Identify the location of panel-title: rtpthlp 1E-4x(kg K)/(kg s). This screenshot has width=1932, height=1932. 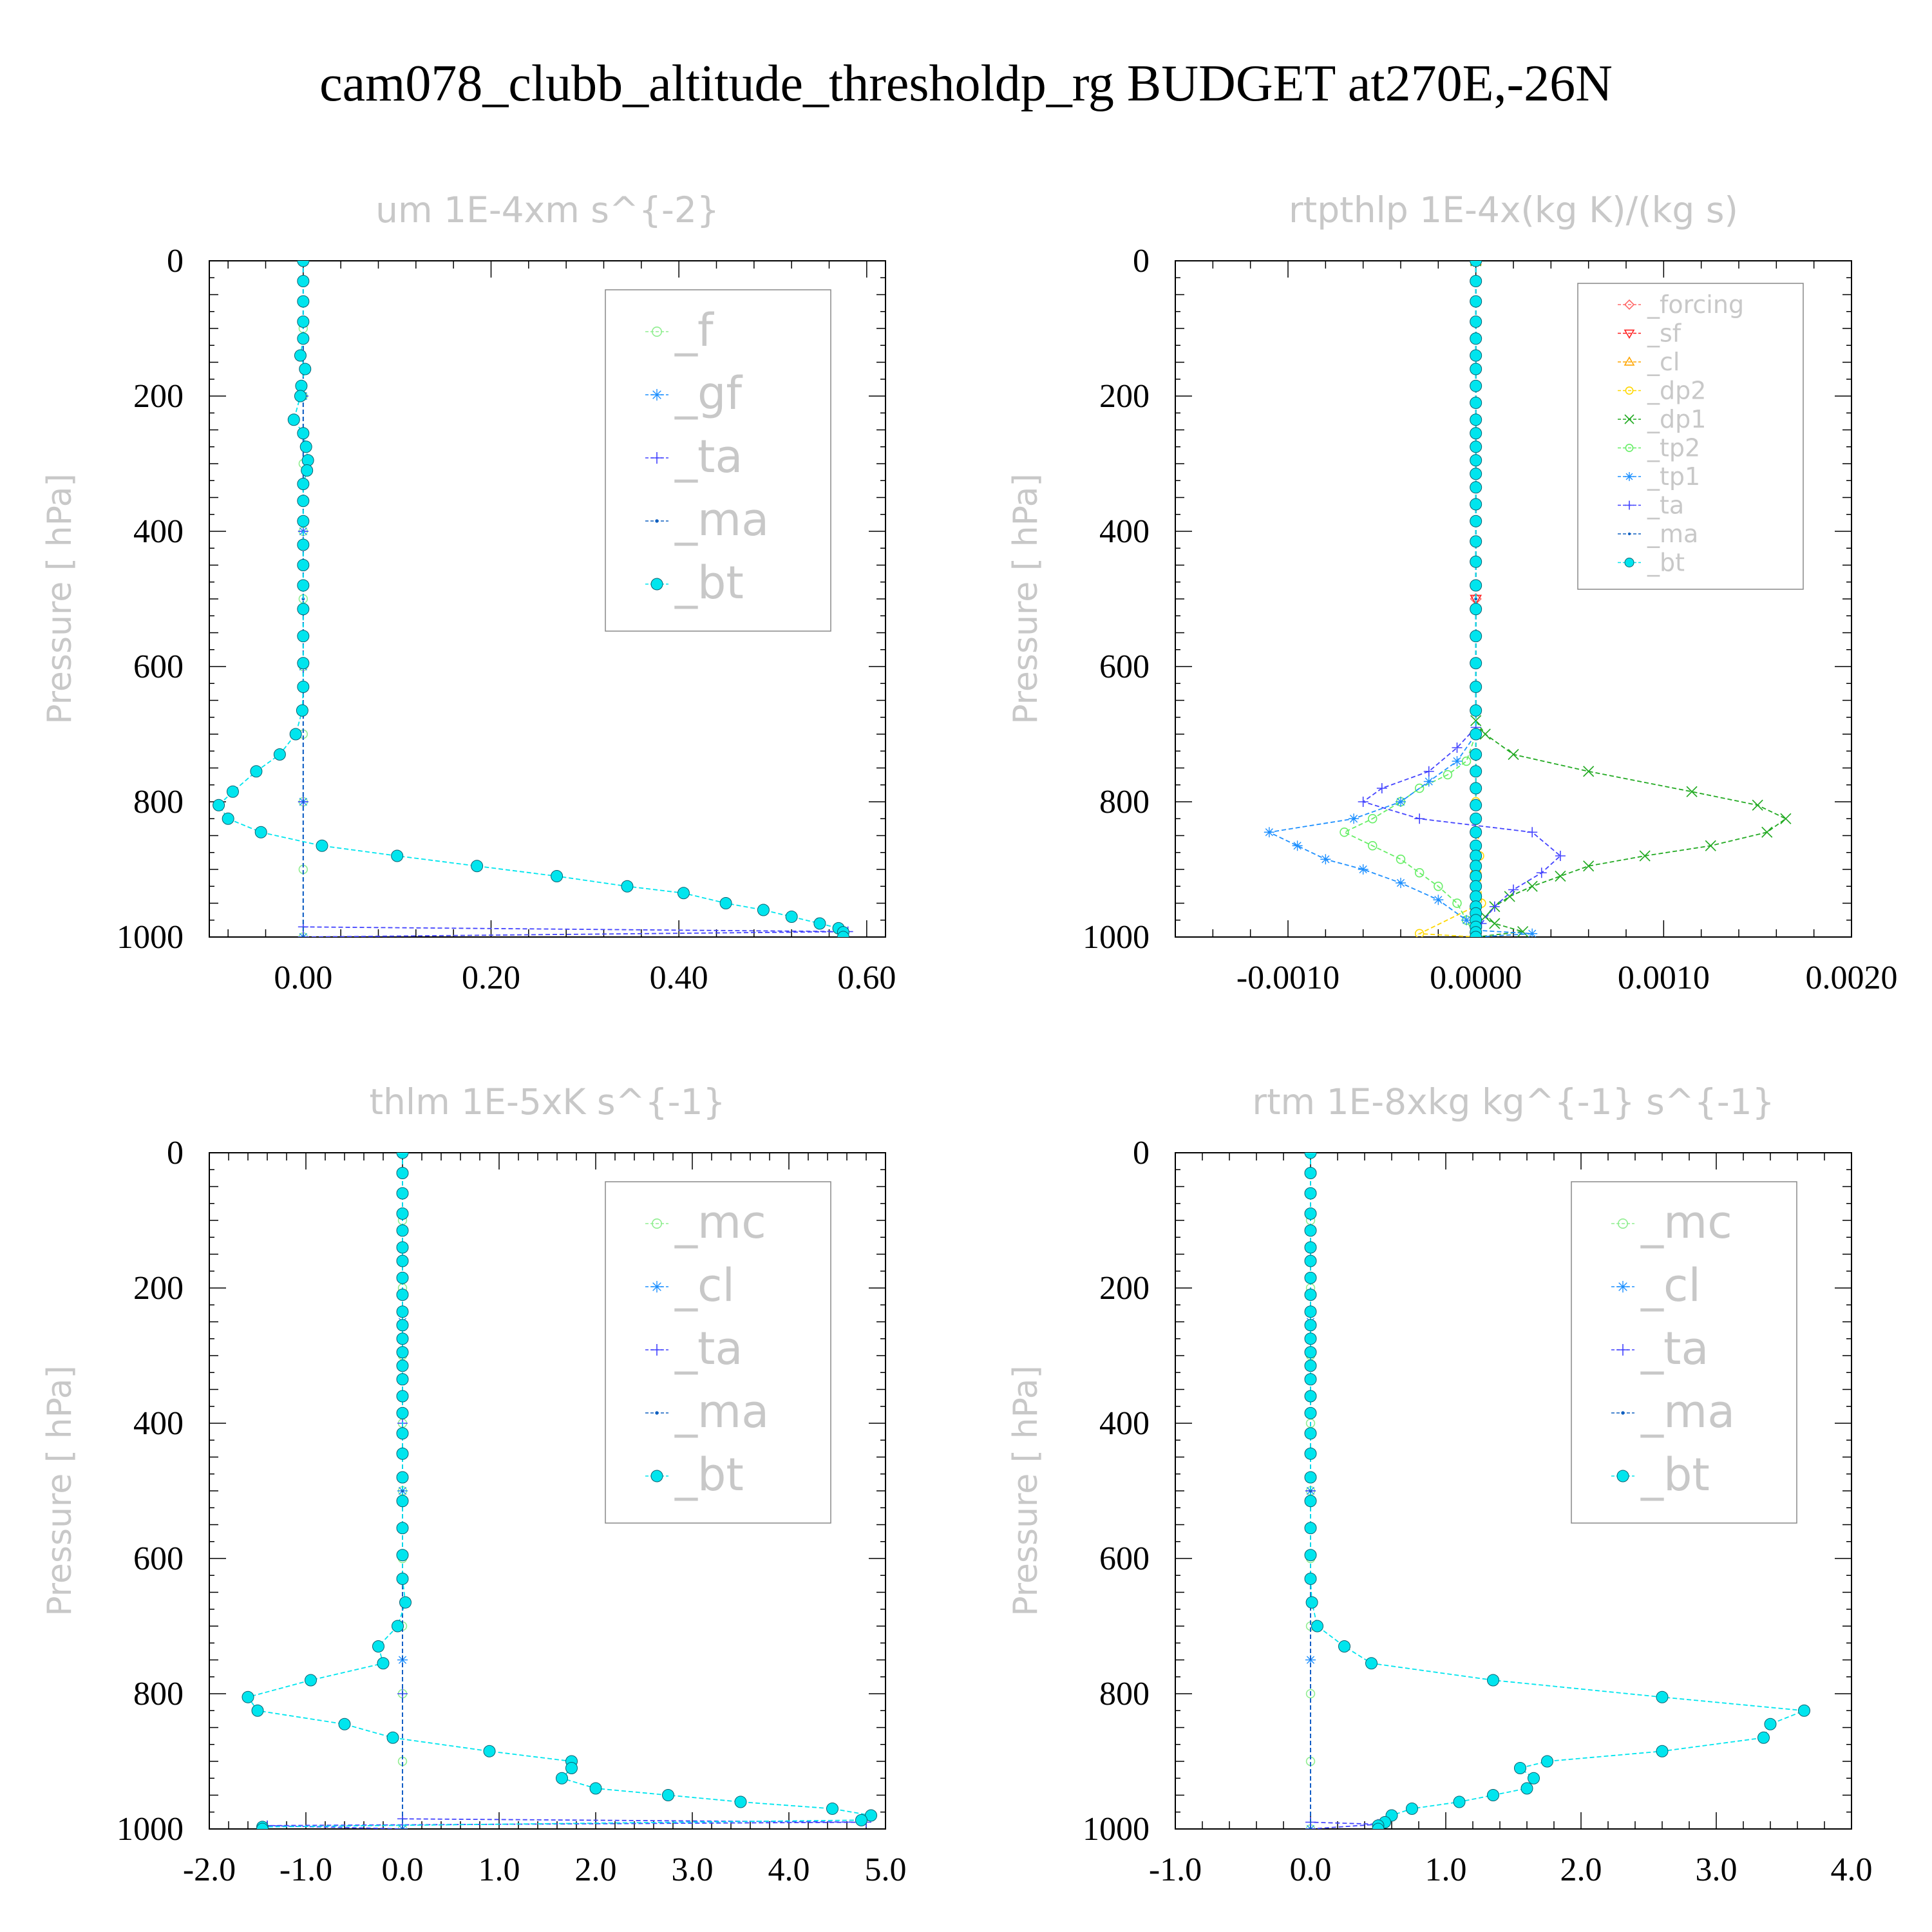
(1513, 210).